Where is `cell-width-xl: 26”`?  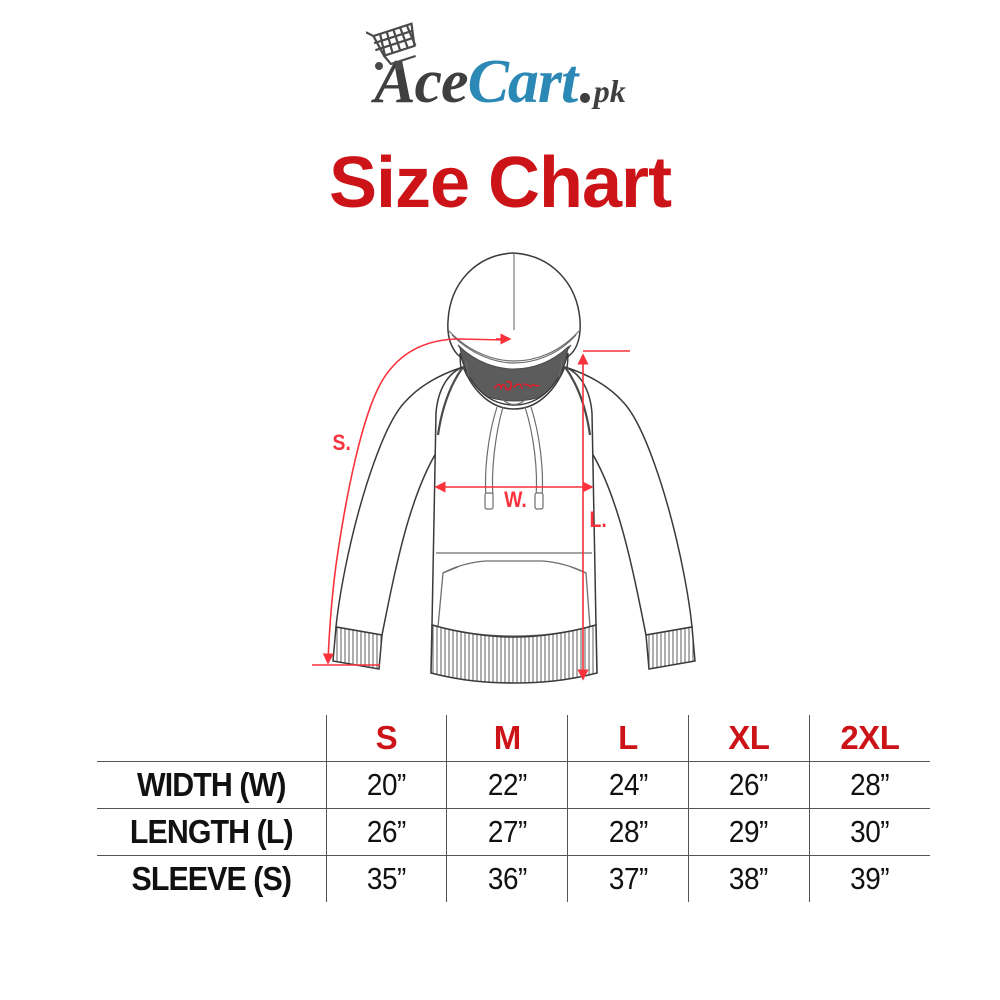 cell-width-xl: 26” is located at coordinates (748, 785).